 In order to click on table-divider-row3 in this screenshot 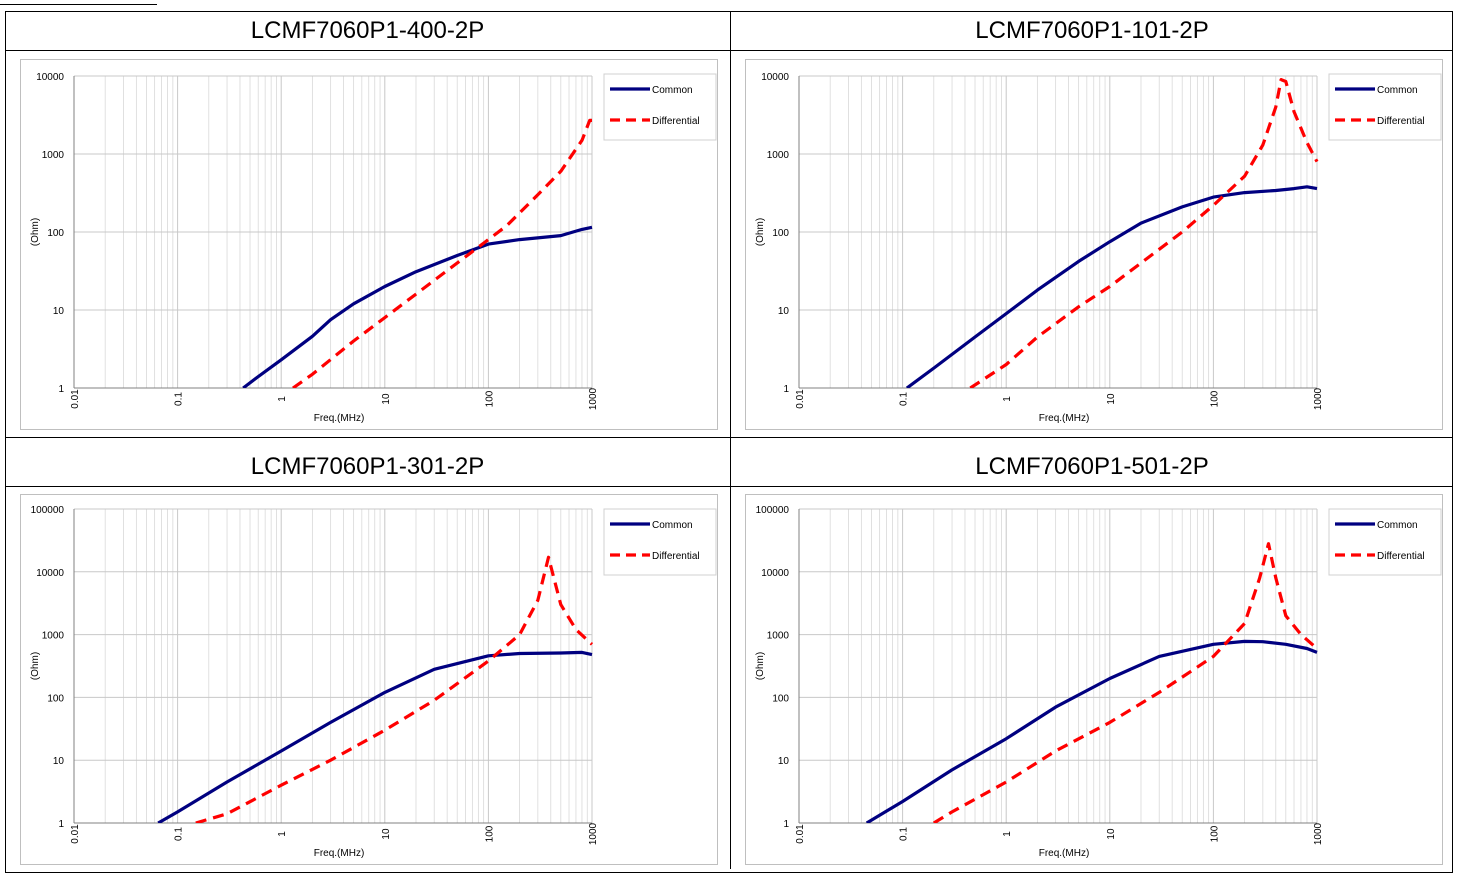, I will do `click(729, 486)`.